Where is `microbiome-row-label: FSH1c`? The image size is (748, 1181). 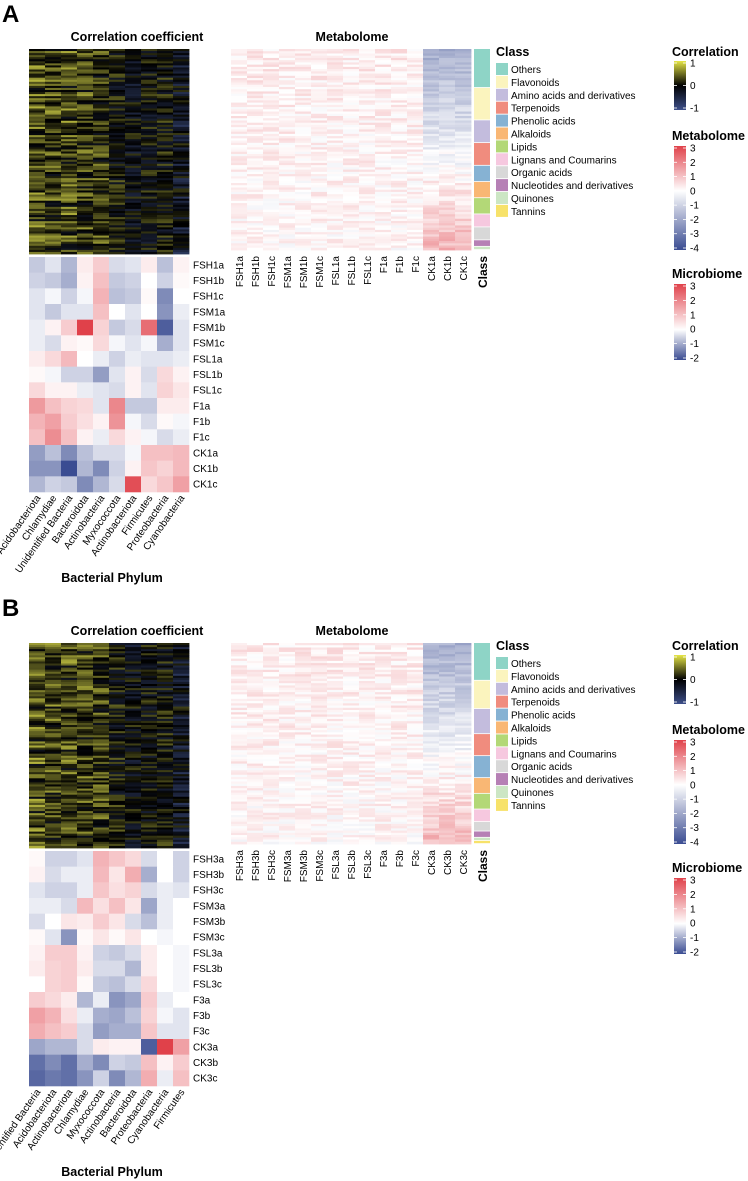
microbiome-row-label: FSH1c is located at coordinates (208, 297).